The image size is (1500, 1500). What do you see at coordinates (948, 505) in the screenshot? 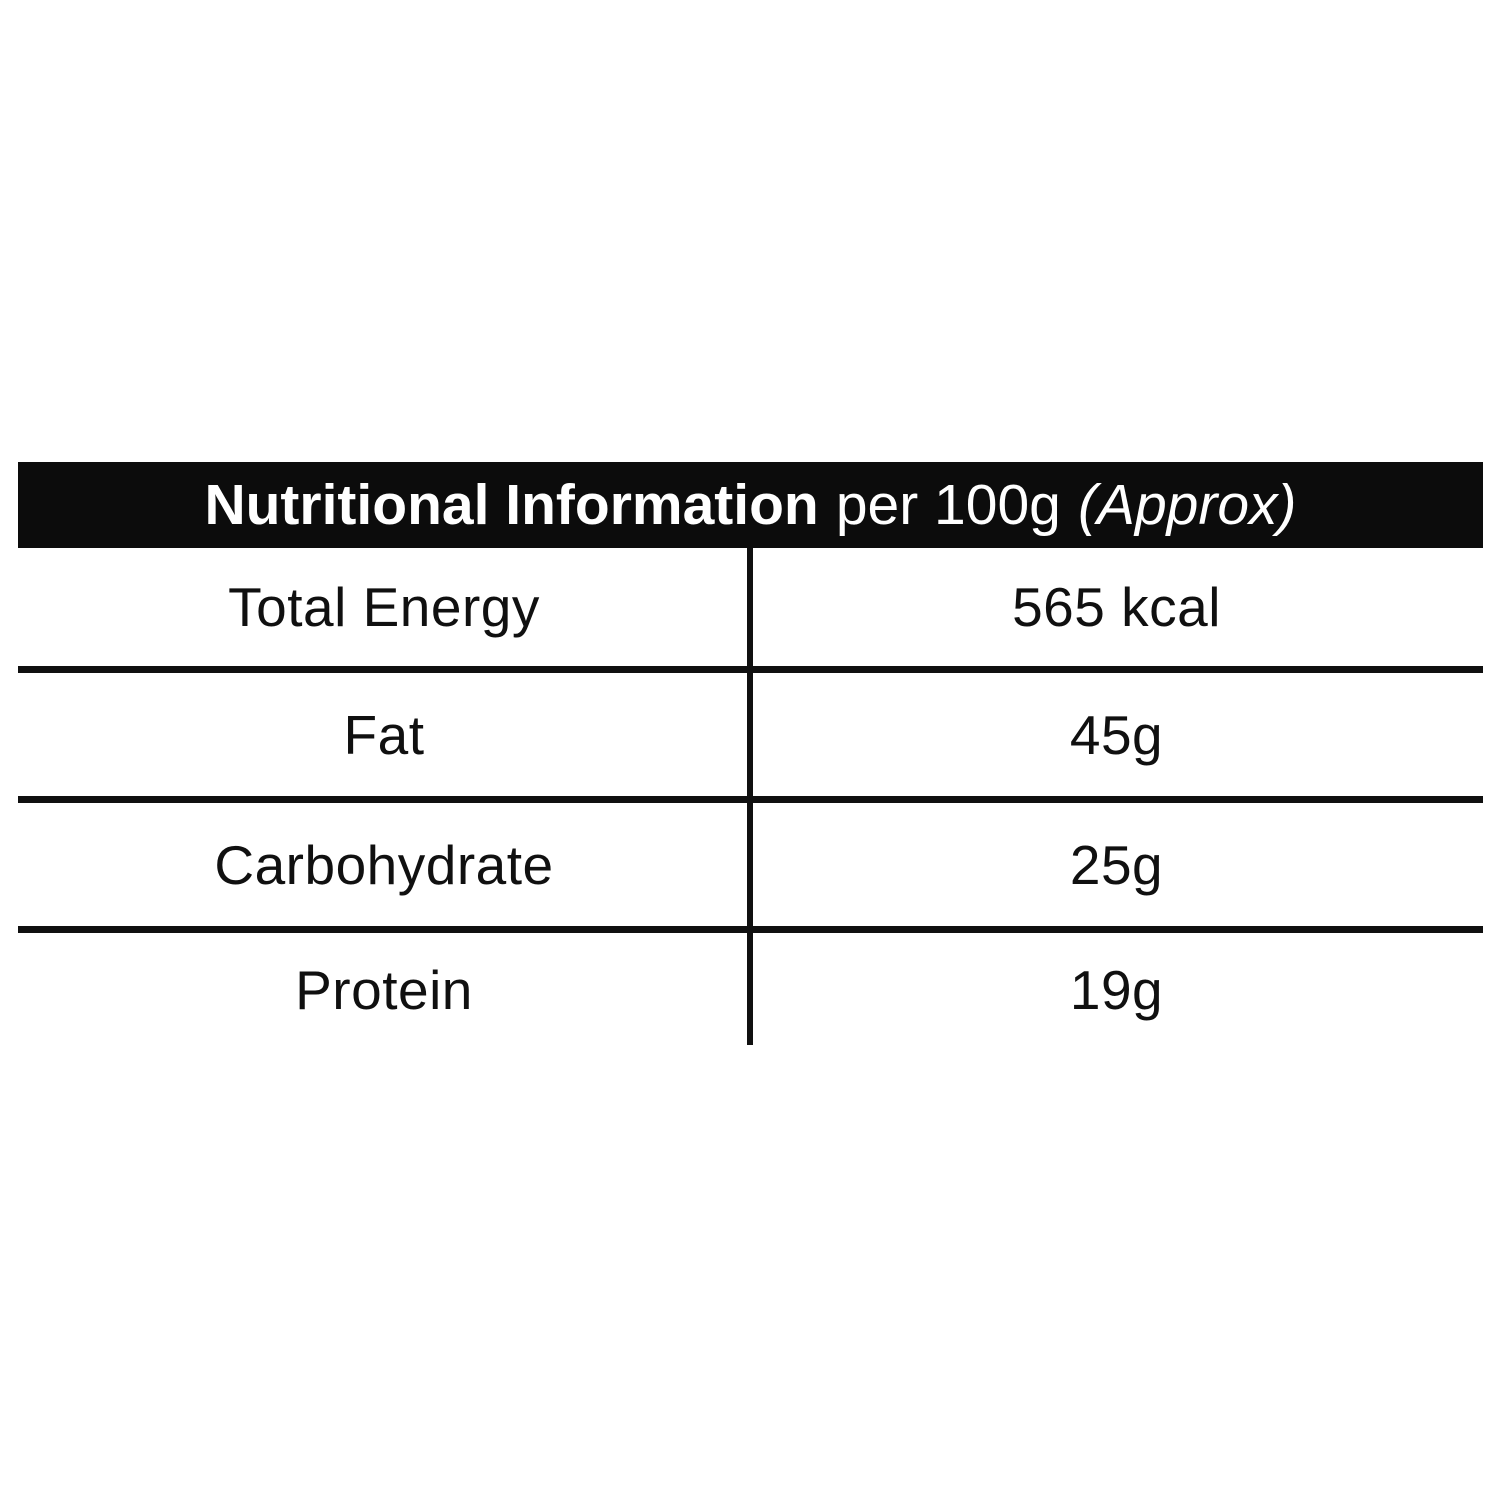
I see `header-title-serving: per 100g` at bounding box center [948, 505].